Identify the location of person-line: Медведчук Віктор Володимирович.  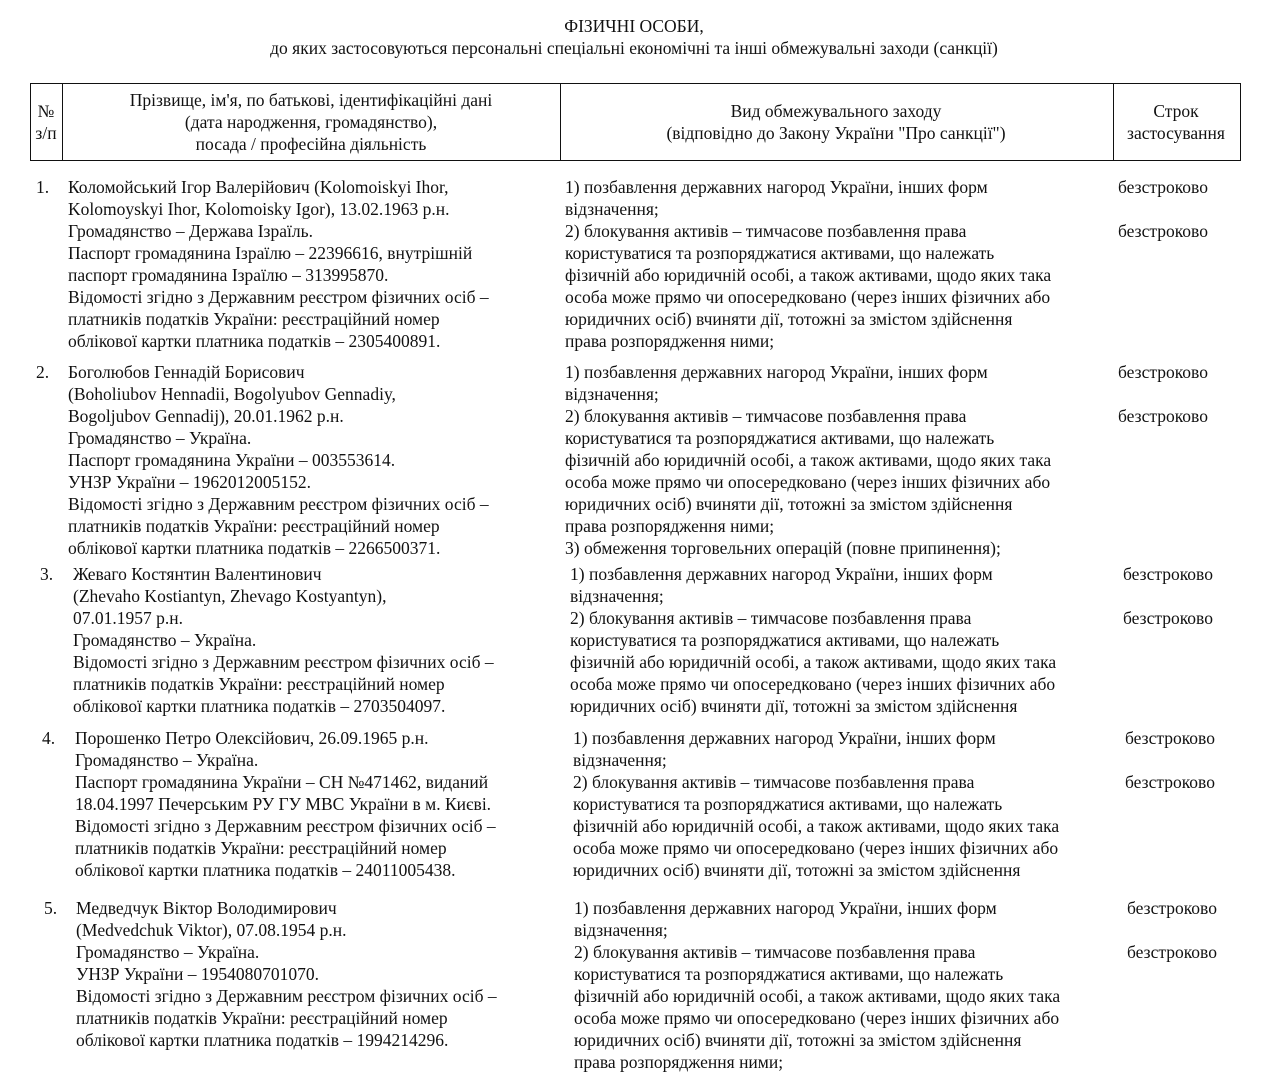
(206, 908).